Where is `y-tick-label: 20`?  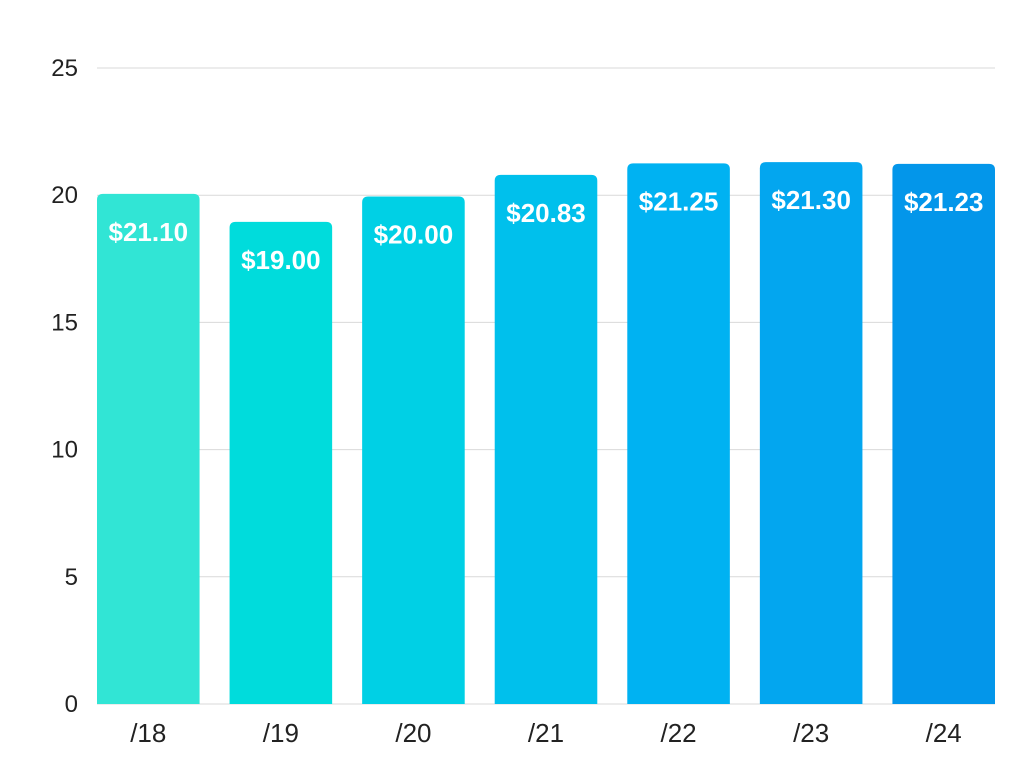
y-tick-label: 20 is located at coordinates (64, 195).